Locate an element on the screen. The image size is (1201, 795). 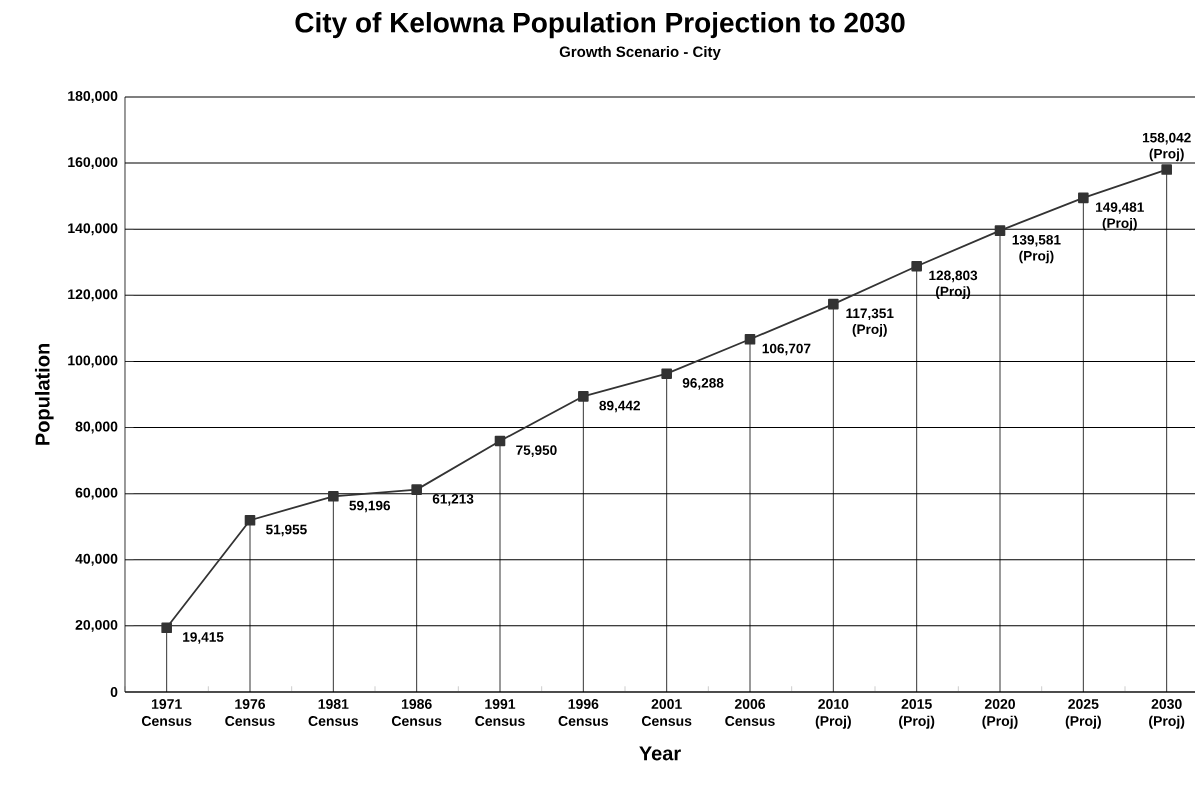
x-tick-label: 1986 Census is located at coordinates (416, 712).